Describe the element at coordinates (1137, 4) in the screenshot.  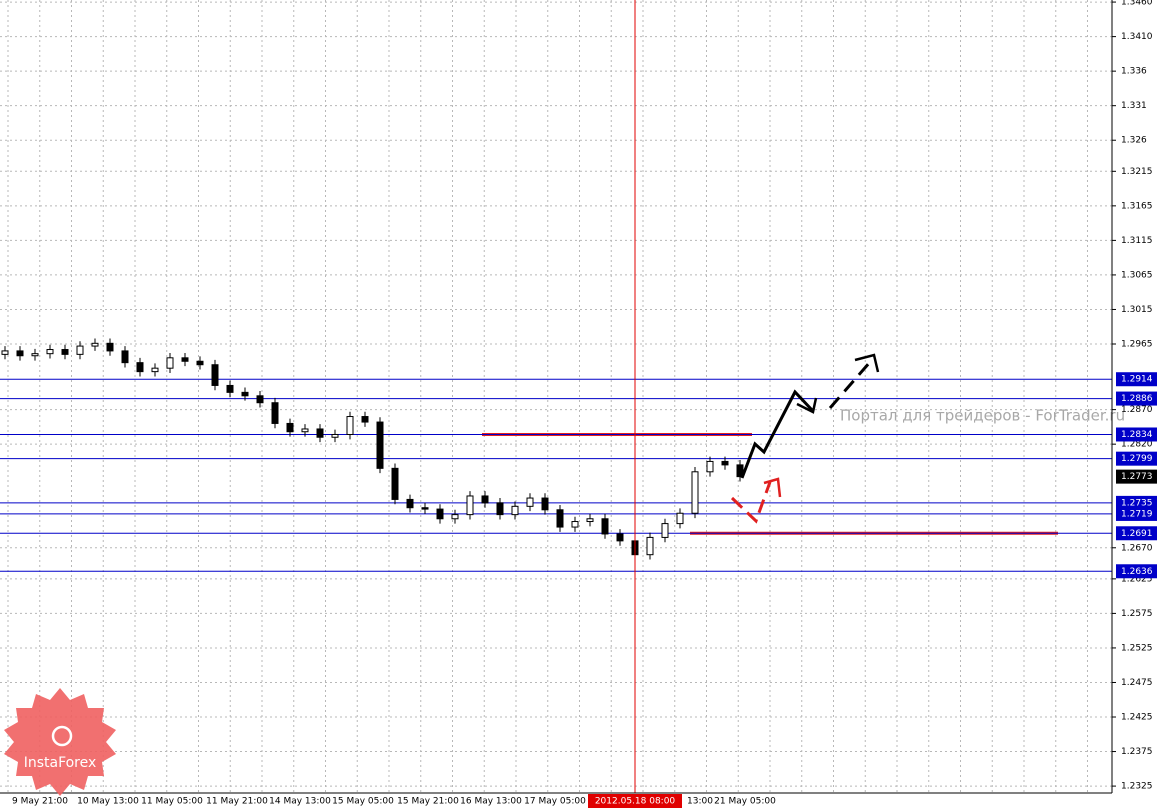
I see `y-tick-label: 1.3460` at that location.